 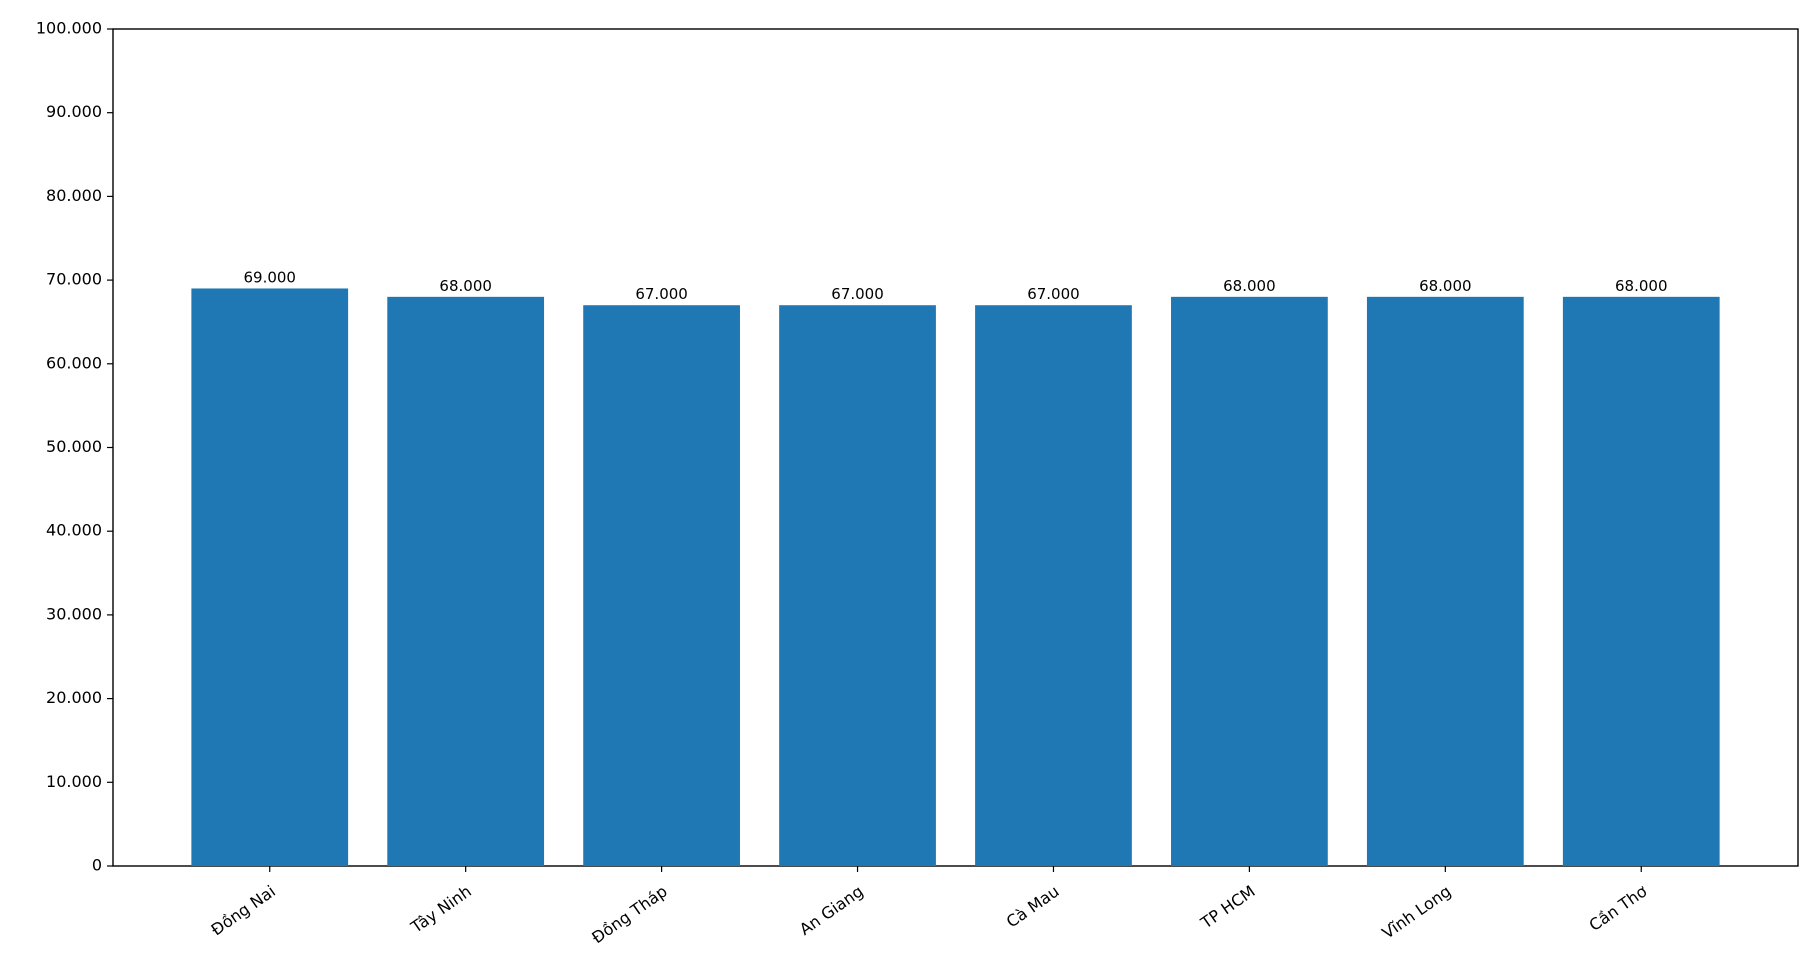 What do you see at coordinates (74, 362) in the screenshot?
I see `y-tick-label: 60.000` at bounding box center [74, 362].